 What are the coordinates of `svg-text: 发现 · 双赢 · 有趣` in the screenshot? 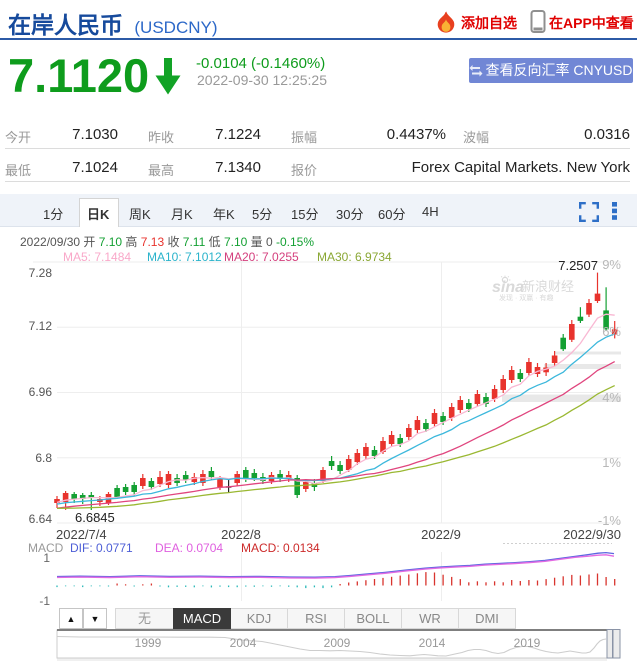 It's located at (526, 297).